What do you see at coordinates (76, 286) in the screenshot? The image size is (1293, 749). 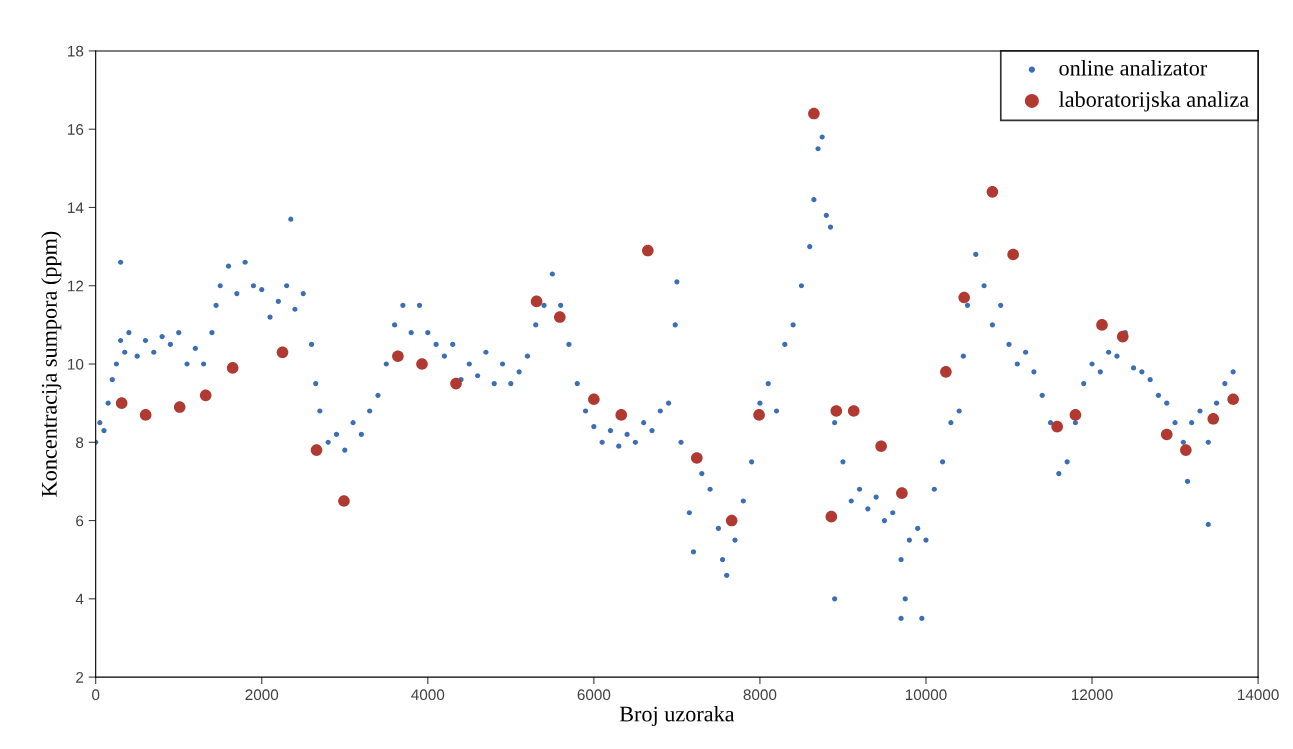 I see `y-tick-label: 12` at bounding box center [76, 286].